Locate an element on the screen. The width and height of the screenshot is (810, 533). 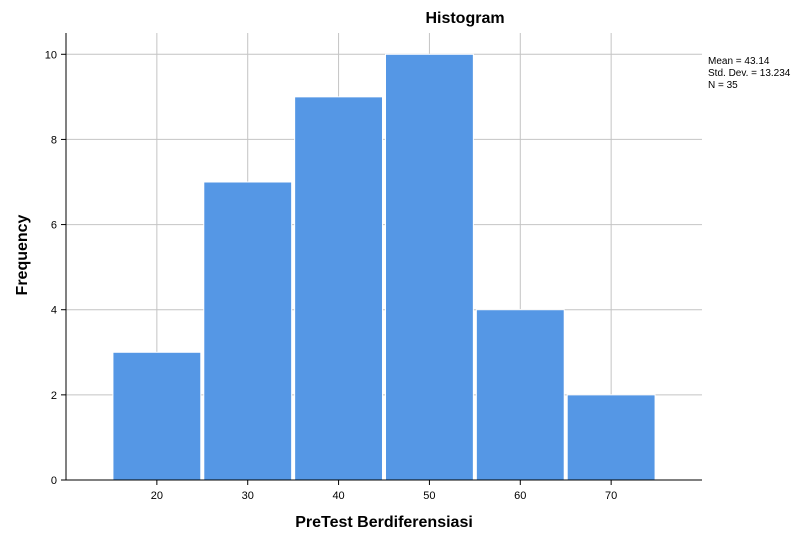
x-tick-label: 40 is located at coordinates (338, 496).